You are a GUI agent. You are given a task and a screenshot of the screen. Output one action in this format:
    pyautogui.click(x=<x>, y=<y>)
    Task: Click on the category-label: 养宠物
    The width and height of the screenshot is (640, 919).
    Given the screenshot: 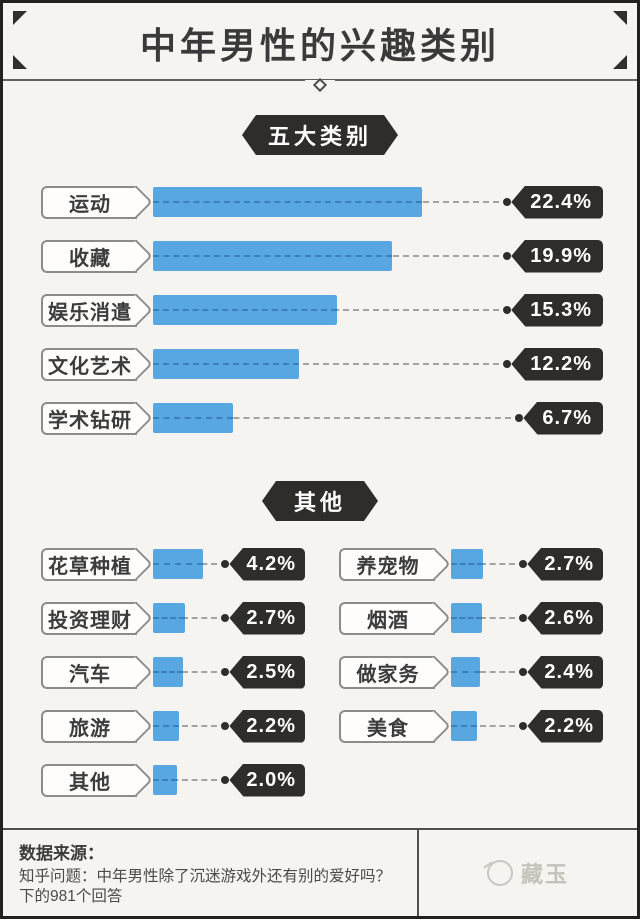 What is the action you would take?
    pyautogui.click(x=388, y=566)
    